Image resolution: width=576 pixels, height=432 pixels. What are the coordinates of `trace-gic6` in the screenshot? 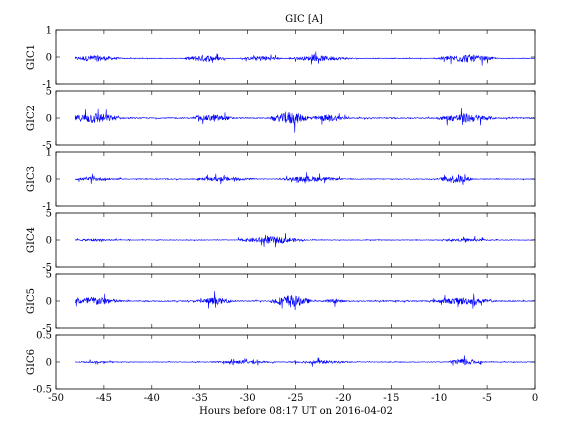 It's located at (305, 361).